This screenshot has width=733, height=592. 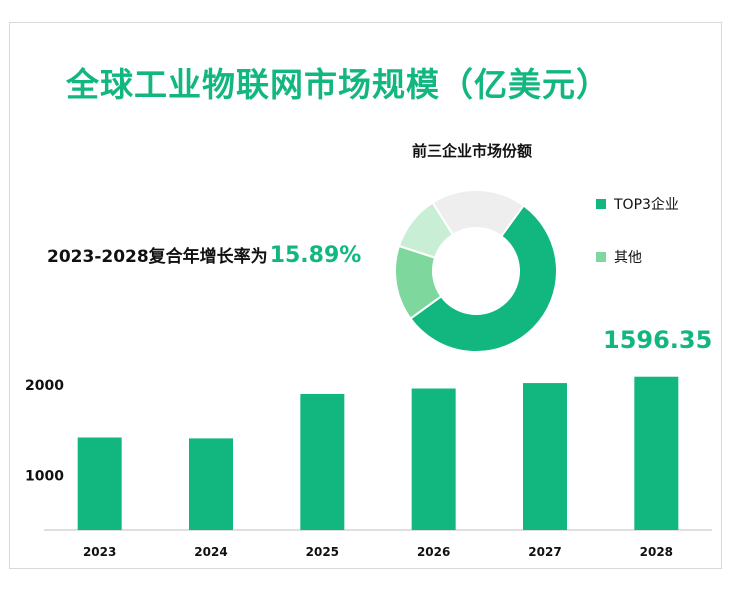 What do you see at coordinates (315, 255) in the screenshot?
I see `cagr-value: 15.89%` at bounding box center [315, 255].